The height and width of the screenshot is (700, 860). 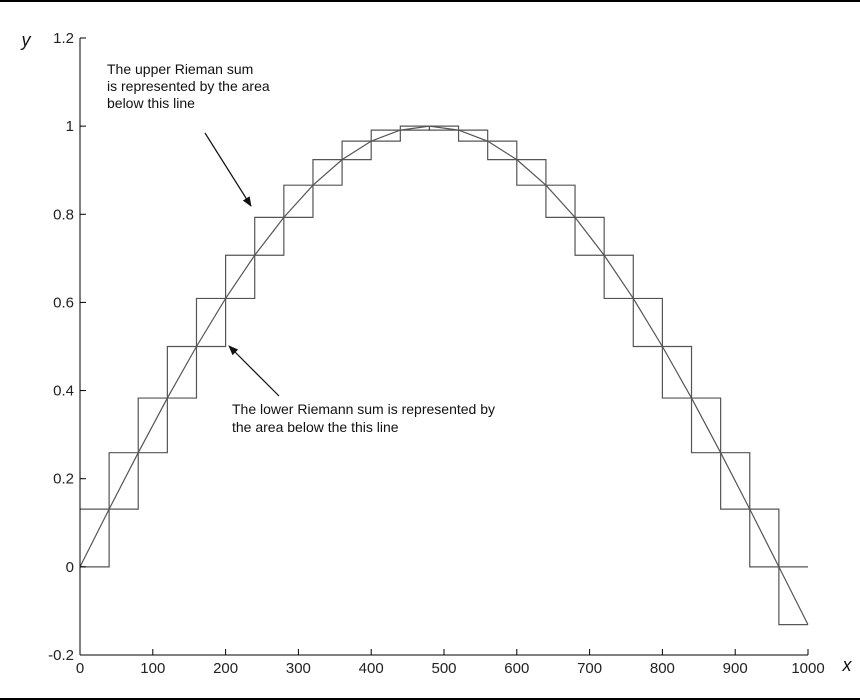 I want to click on lower-sum-annotation-line: the area below the this line, so click(x=315, y=427).